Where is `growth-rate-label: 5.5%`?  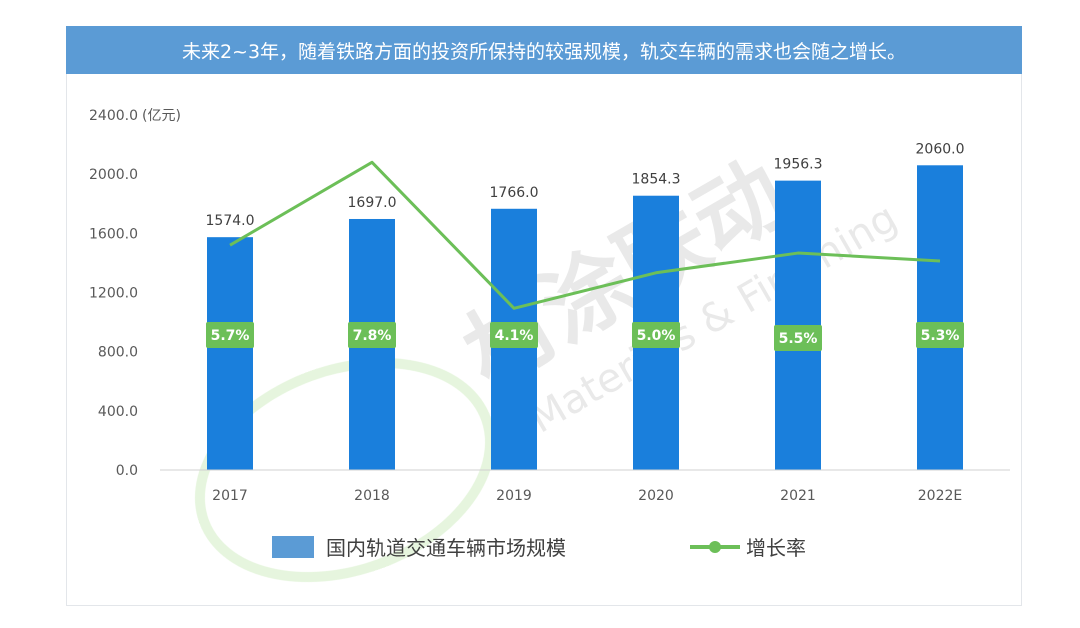
growth-rate-label: 5.5% is located at coordinates (798, 339).